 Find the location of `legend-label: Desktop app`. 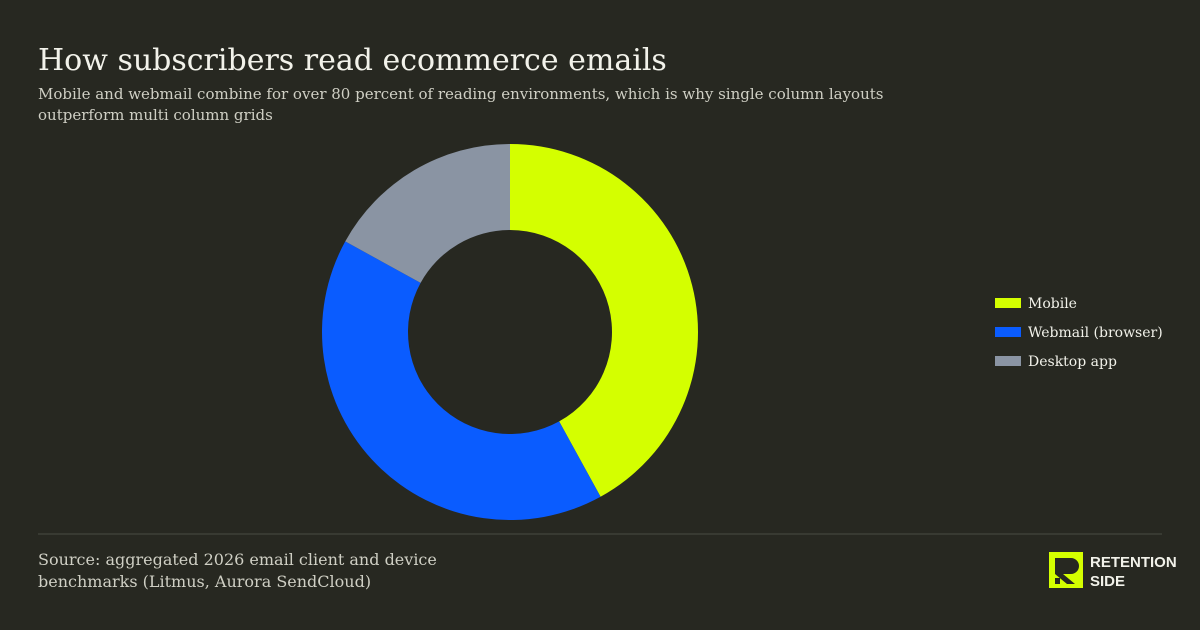

legend-label: Desktop app is located at coordinates (1072, 362).